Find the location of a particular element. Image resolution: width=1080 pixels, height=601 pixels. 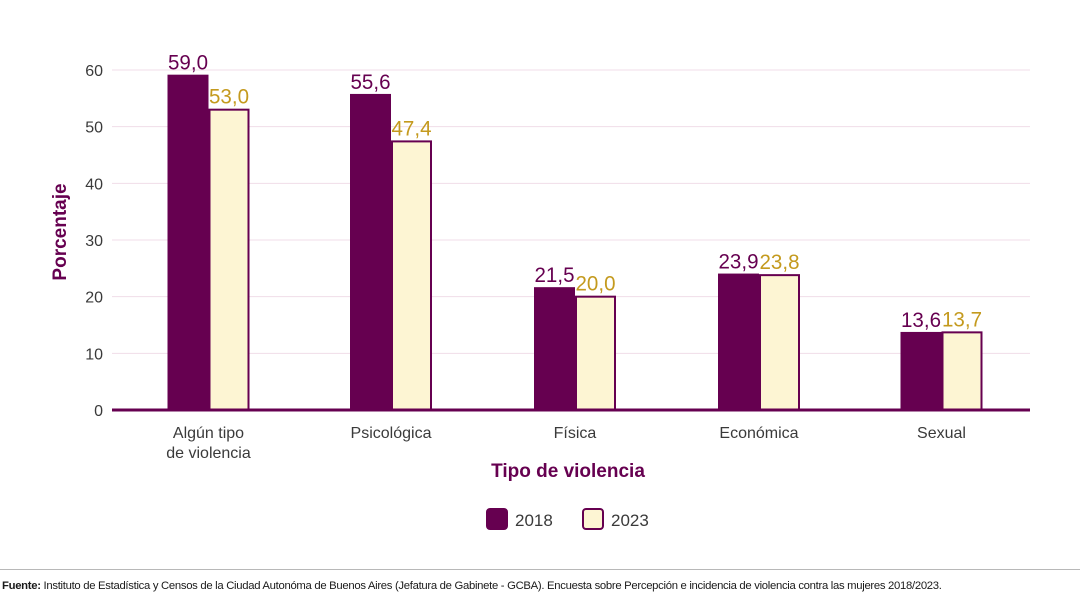

y-axis-title: Porcentaje is located at coordinates (60, 231).